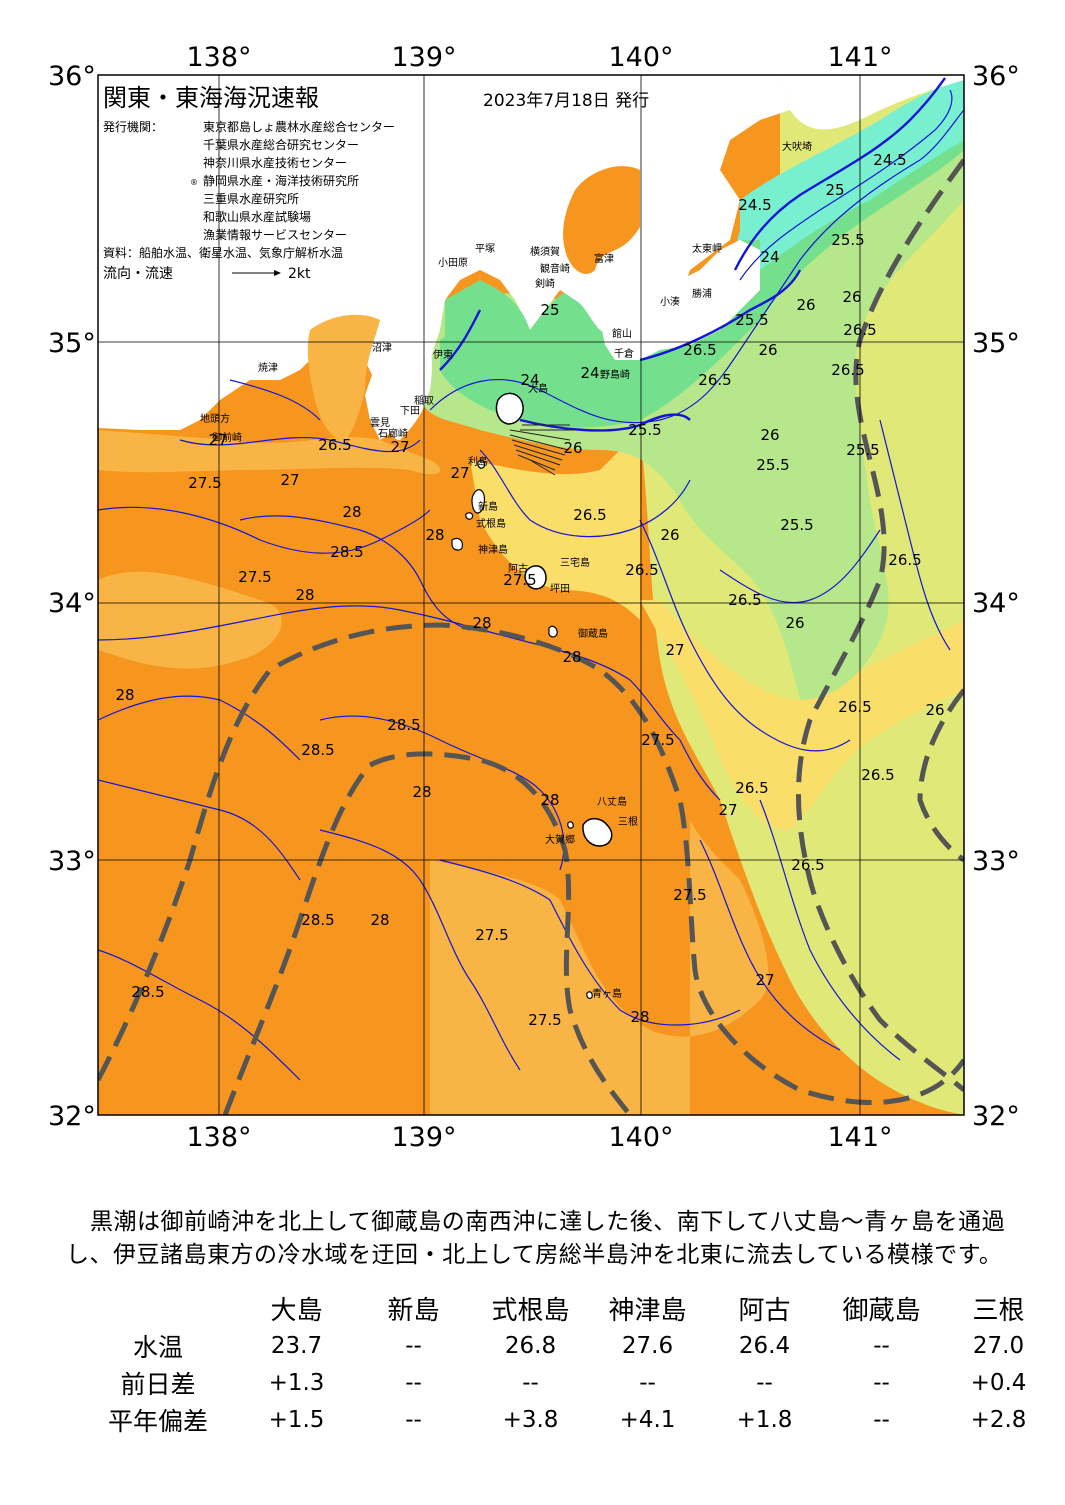 The height and width of the screenshot is (1505, 1065). Describe the element at coordinates (640, 1137) in the screenshot. I see `lon-bottom-140: 140°` at that location.